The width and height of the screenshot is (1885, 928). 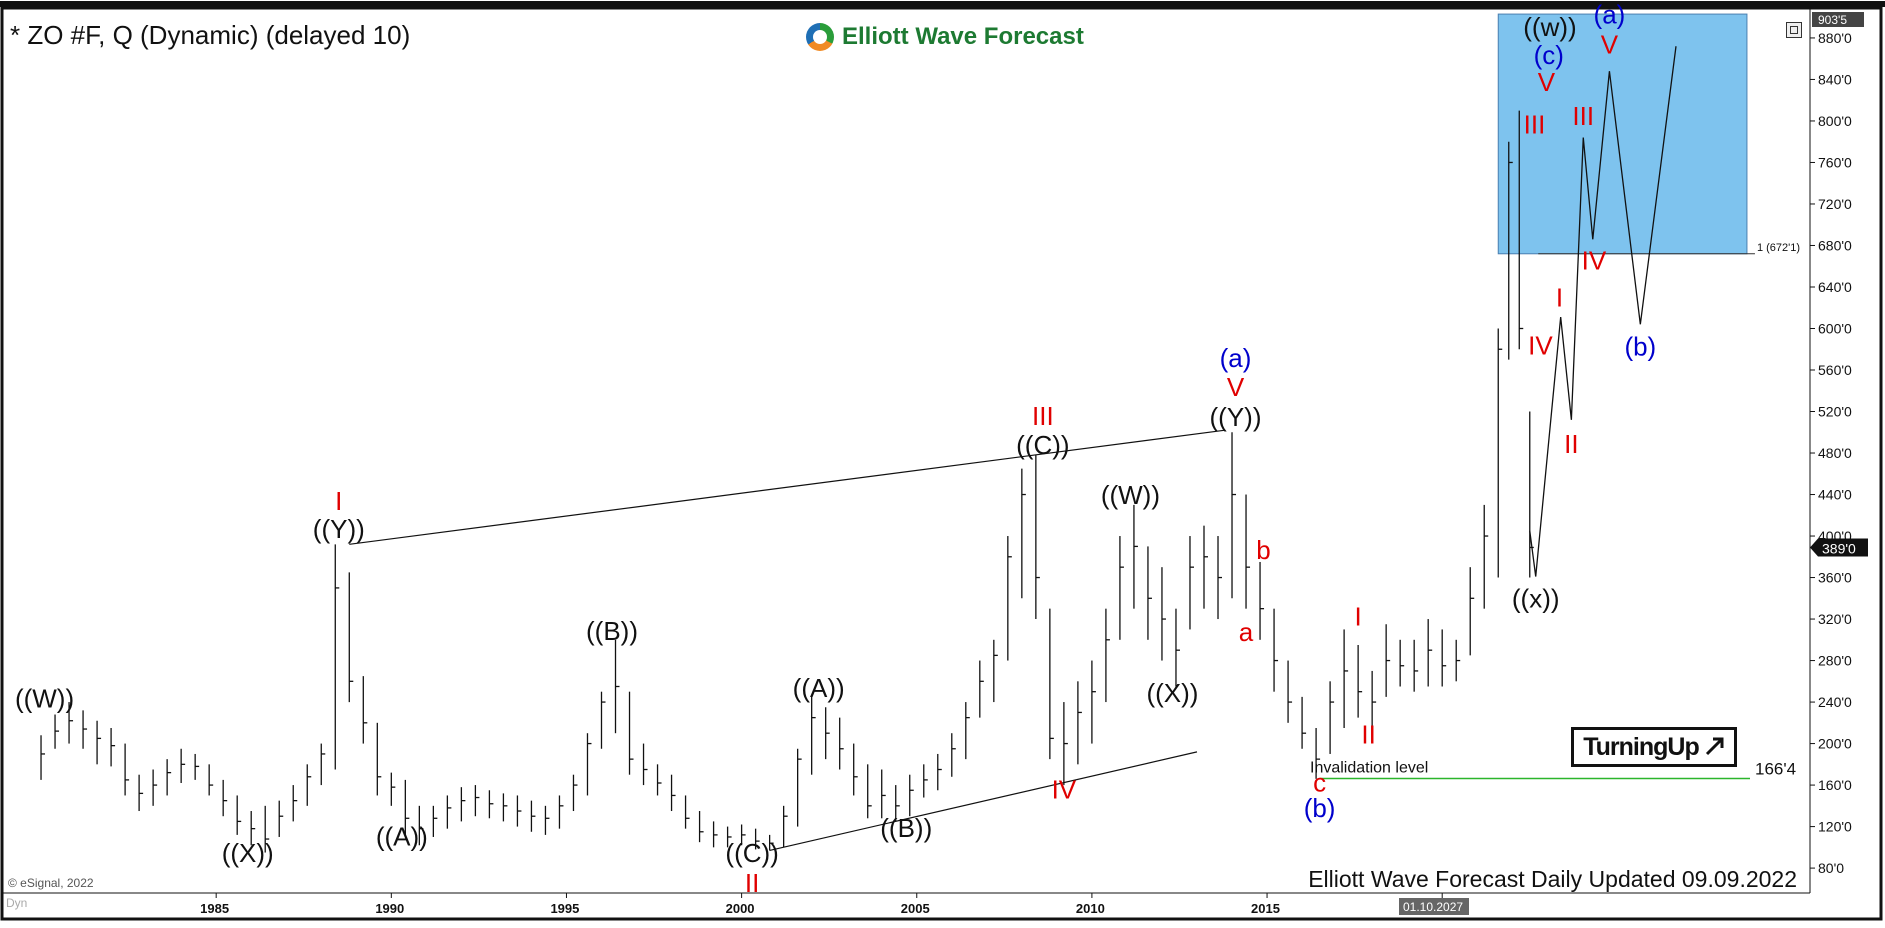 I want to click on date-box, so click(x=1434, y=906).